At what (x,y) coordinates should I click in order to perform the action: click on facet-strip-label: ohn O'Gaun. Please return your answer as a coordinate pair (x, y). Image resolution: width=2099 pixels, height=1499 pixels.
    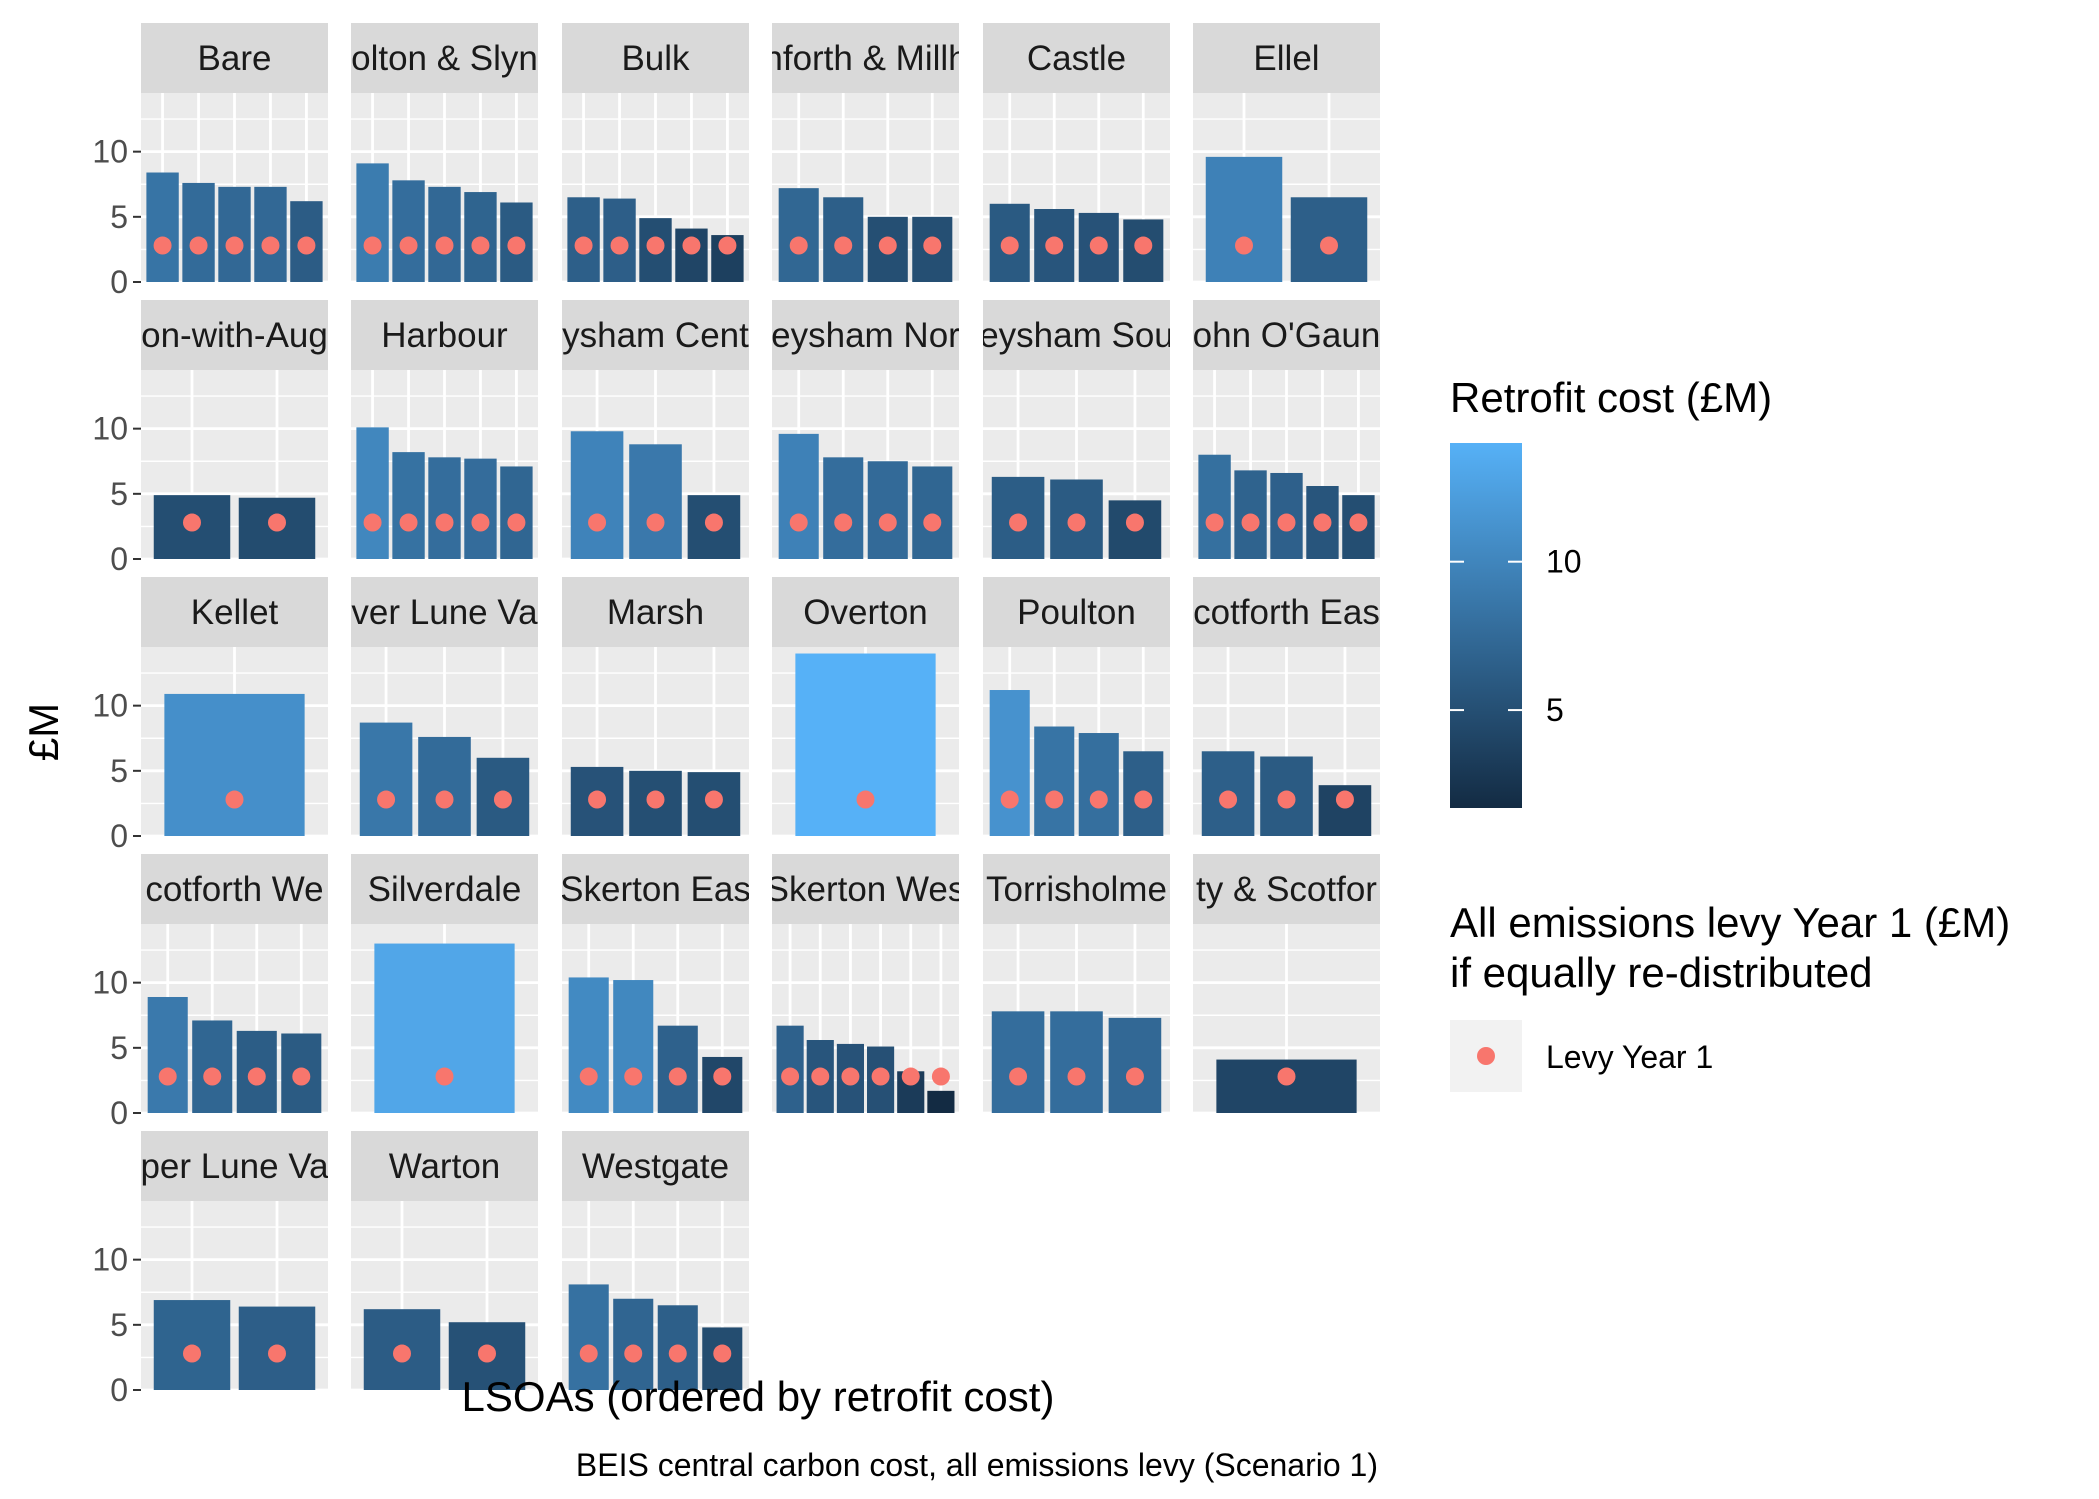
    Looking at the image, I should click on (1287, 335).